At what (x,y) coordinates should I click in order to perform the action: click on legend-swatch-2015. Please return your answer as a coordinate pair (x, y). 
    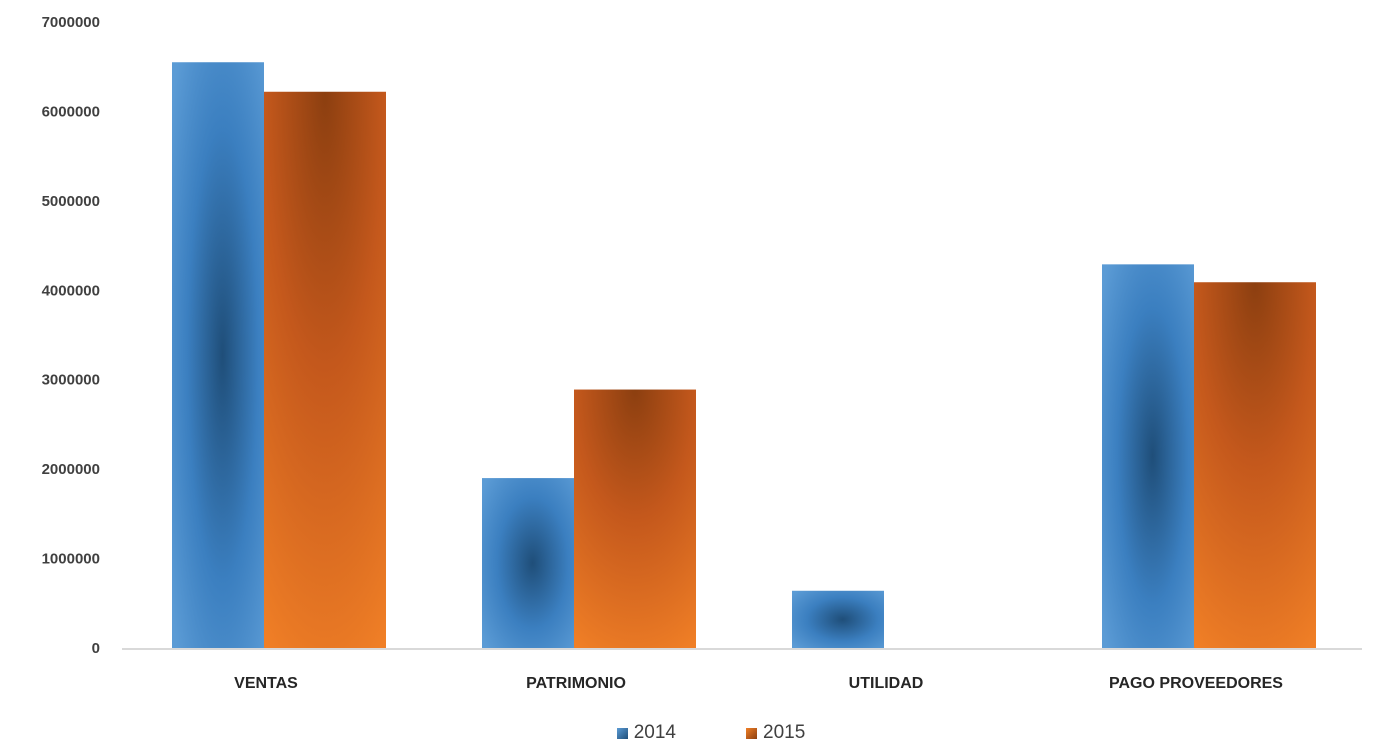
    Looking at the image, I should click on (751, 733).